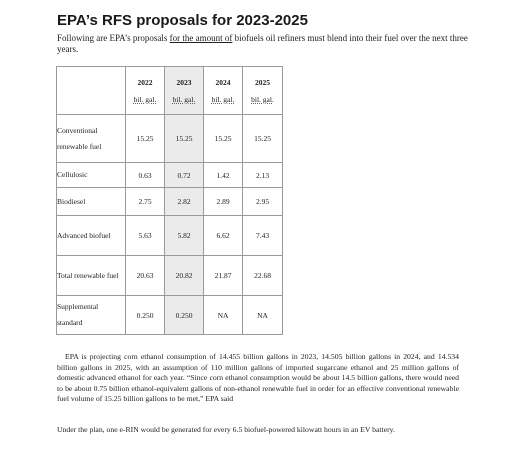 Image resolution: width=512 pixels, height=465 pixels. What do you see at coordinates (262, 175) in the screenshot?
I see `table-cell: 2.13` at bounding box center [262, 175].